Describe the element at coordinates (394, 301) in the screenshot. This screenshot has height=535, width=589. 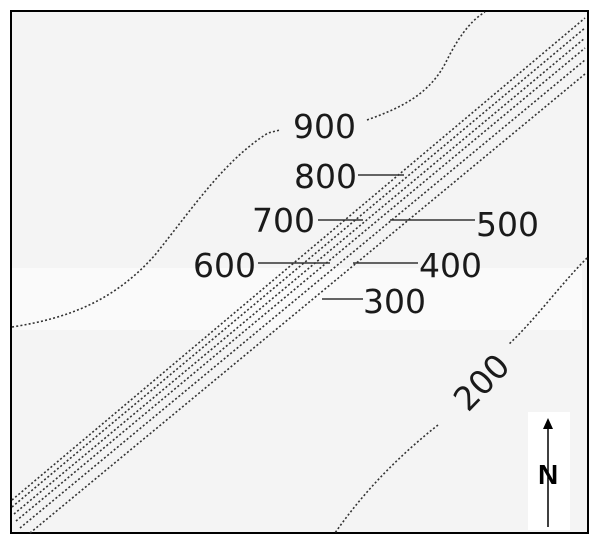
I see `contour-label-300: 300` at that location.